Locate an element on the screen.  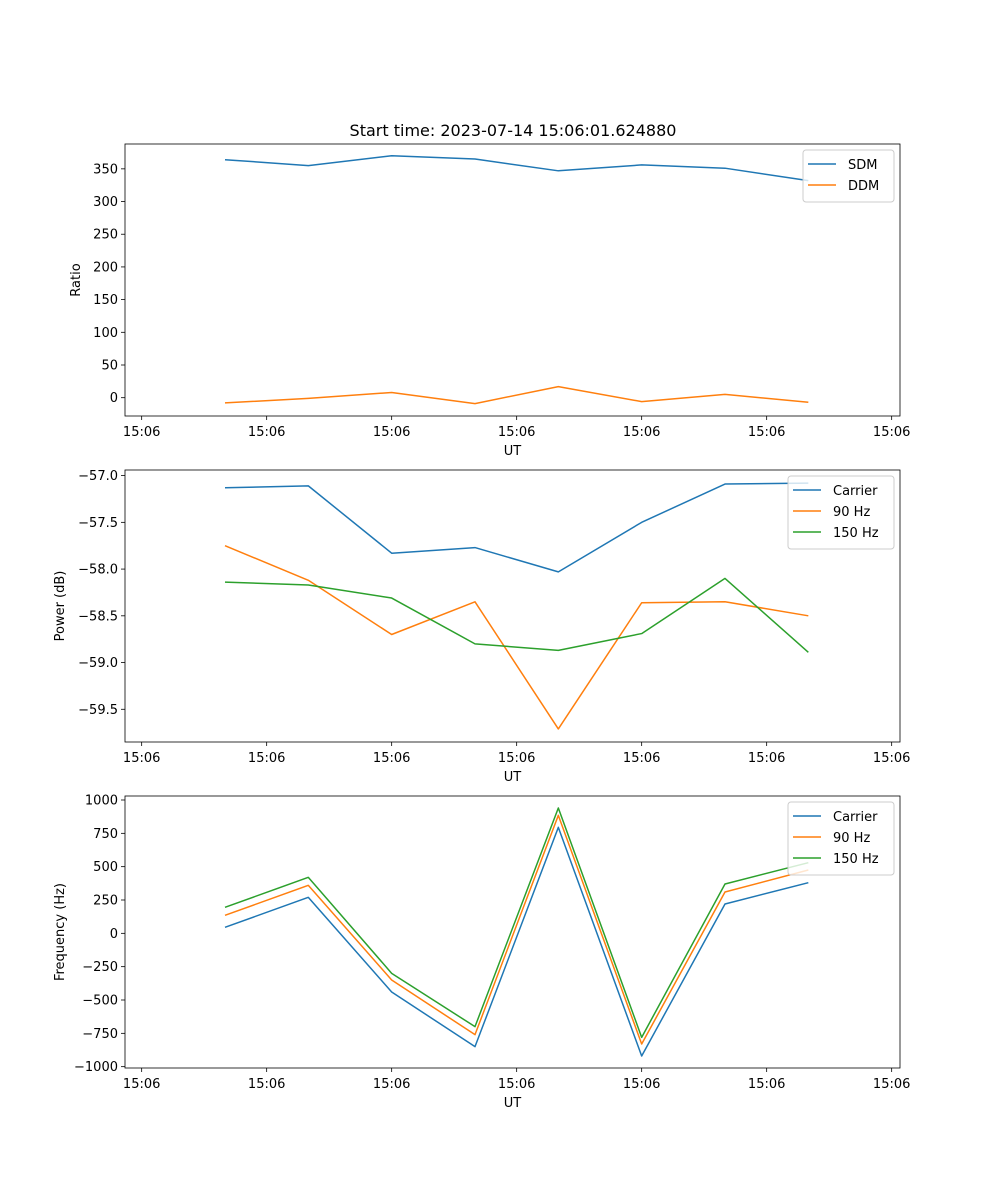
y-tick-label: 100 is located at coordinates (105, 333).